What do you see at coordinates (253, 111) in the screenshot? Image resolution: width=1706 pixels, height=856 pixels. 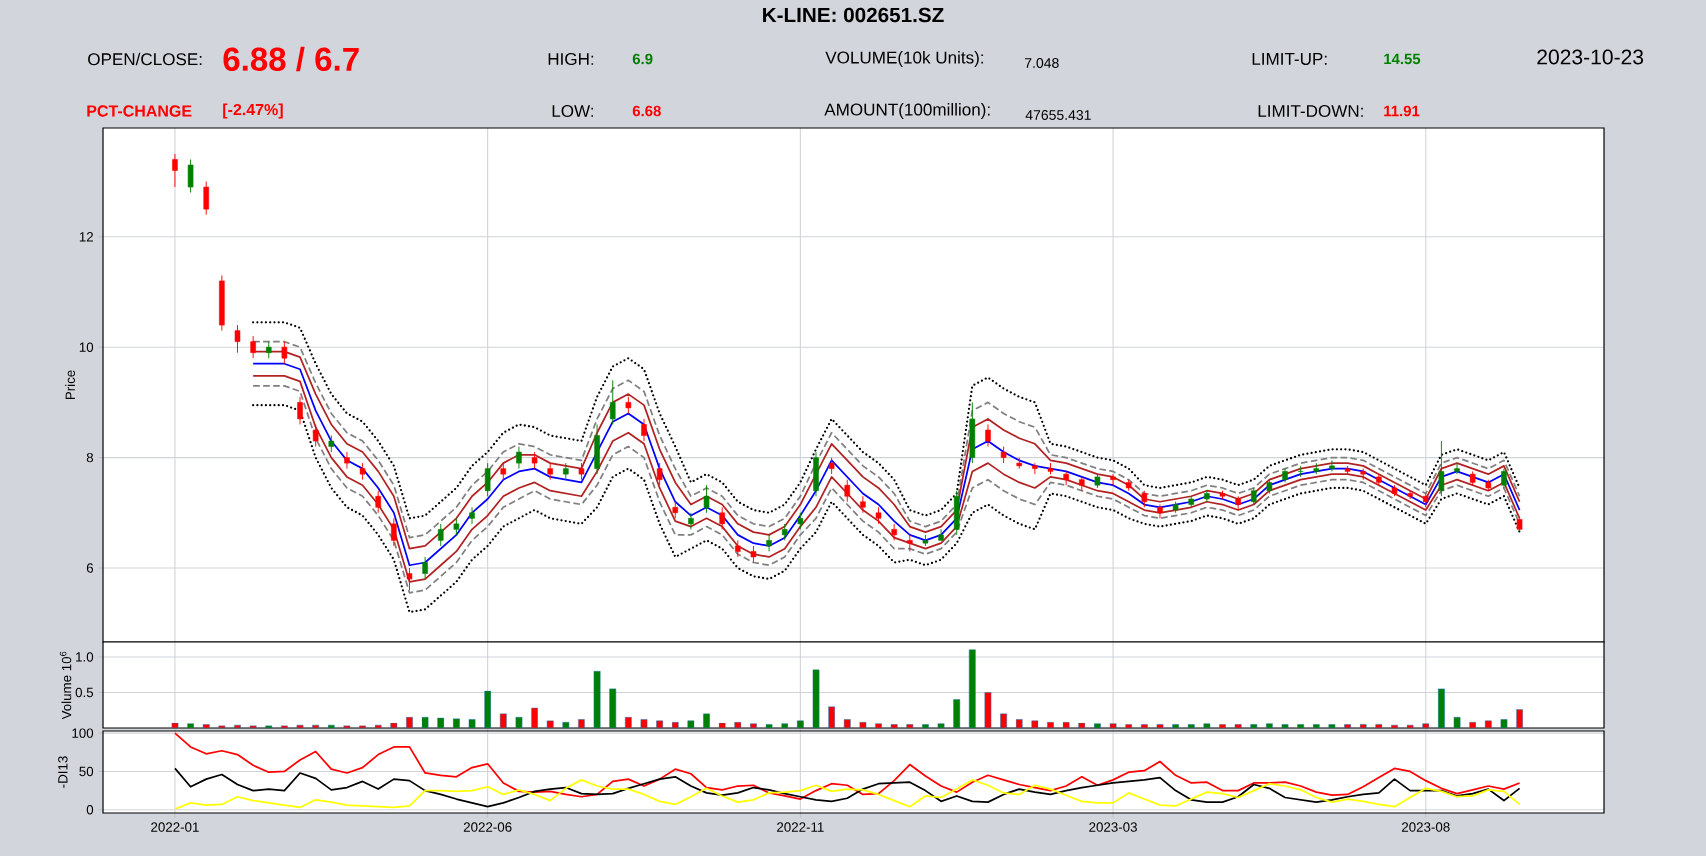 I see `text: [-2.47%]` at bounding box center [253, 111].